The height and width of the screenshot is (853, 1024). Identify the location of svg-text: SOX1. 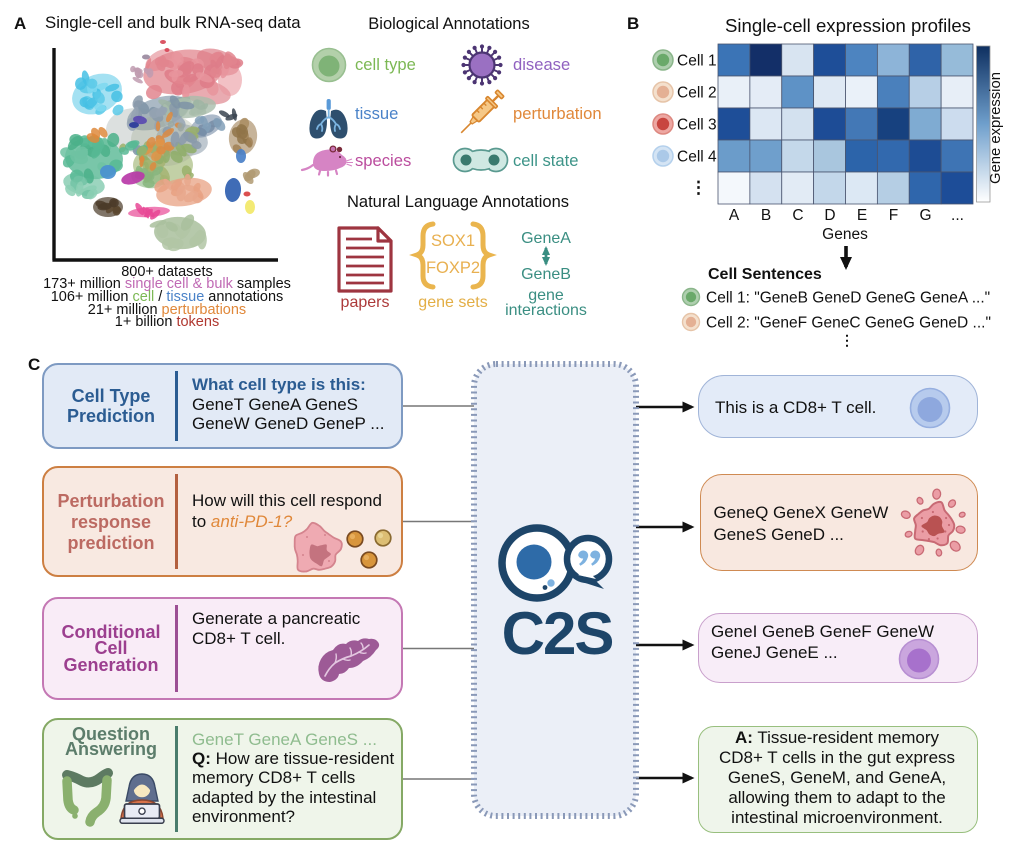
(453, 241).